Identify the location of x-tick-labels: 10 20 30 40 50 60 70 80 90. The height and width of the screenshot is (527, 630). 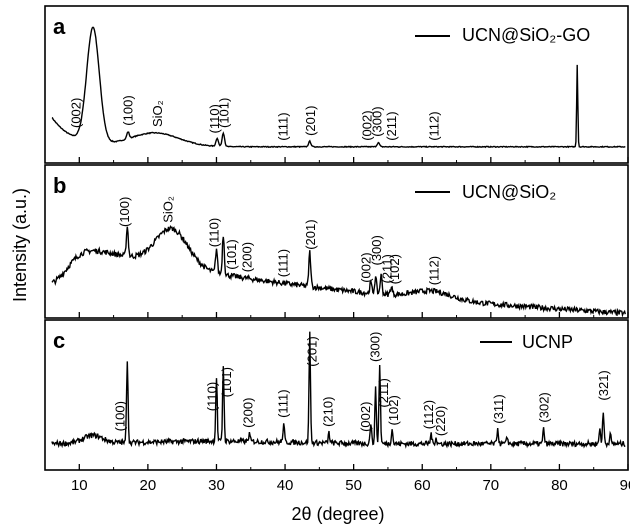
(350, 485).